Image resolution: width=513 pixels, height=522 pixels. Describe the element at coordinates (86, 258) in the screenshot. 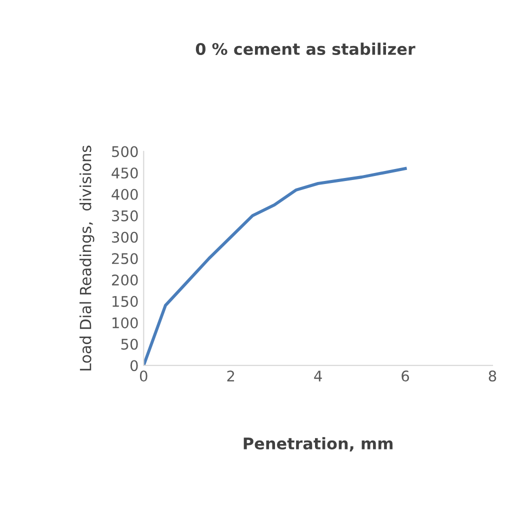

I see `y-axis-title: Load Dial Readings, divisions` at that location.